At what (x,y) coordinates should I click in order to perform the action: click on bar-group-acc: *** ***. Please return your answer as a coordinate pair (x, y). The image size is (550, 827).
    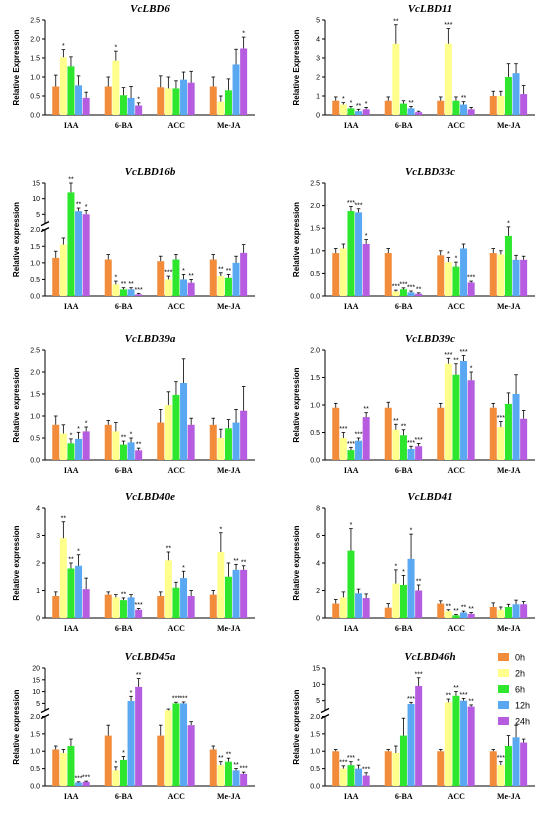
    Looking at the image, I should click on (176, 740).